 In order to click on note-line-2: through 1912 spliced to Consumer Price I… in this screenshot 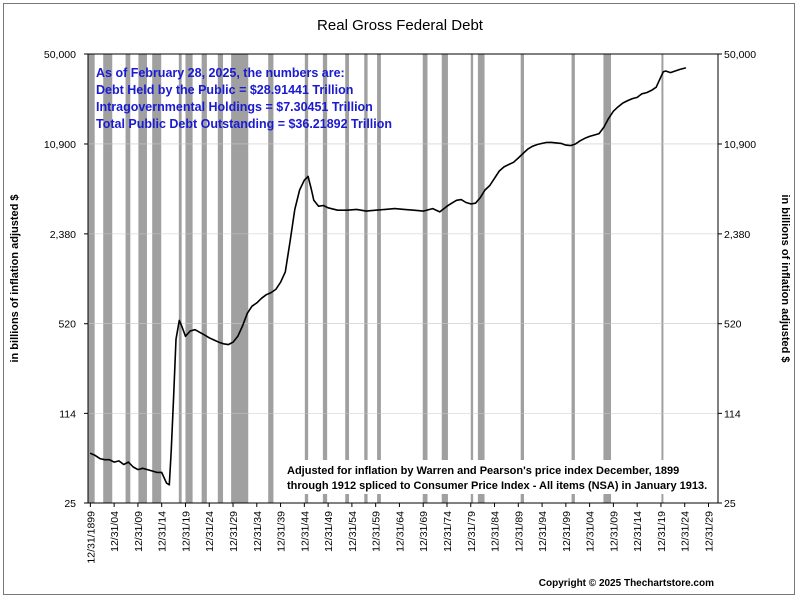, I will do `click(497, 486)`.